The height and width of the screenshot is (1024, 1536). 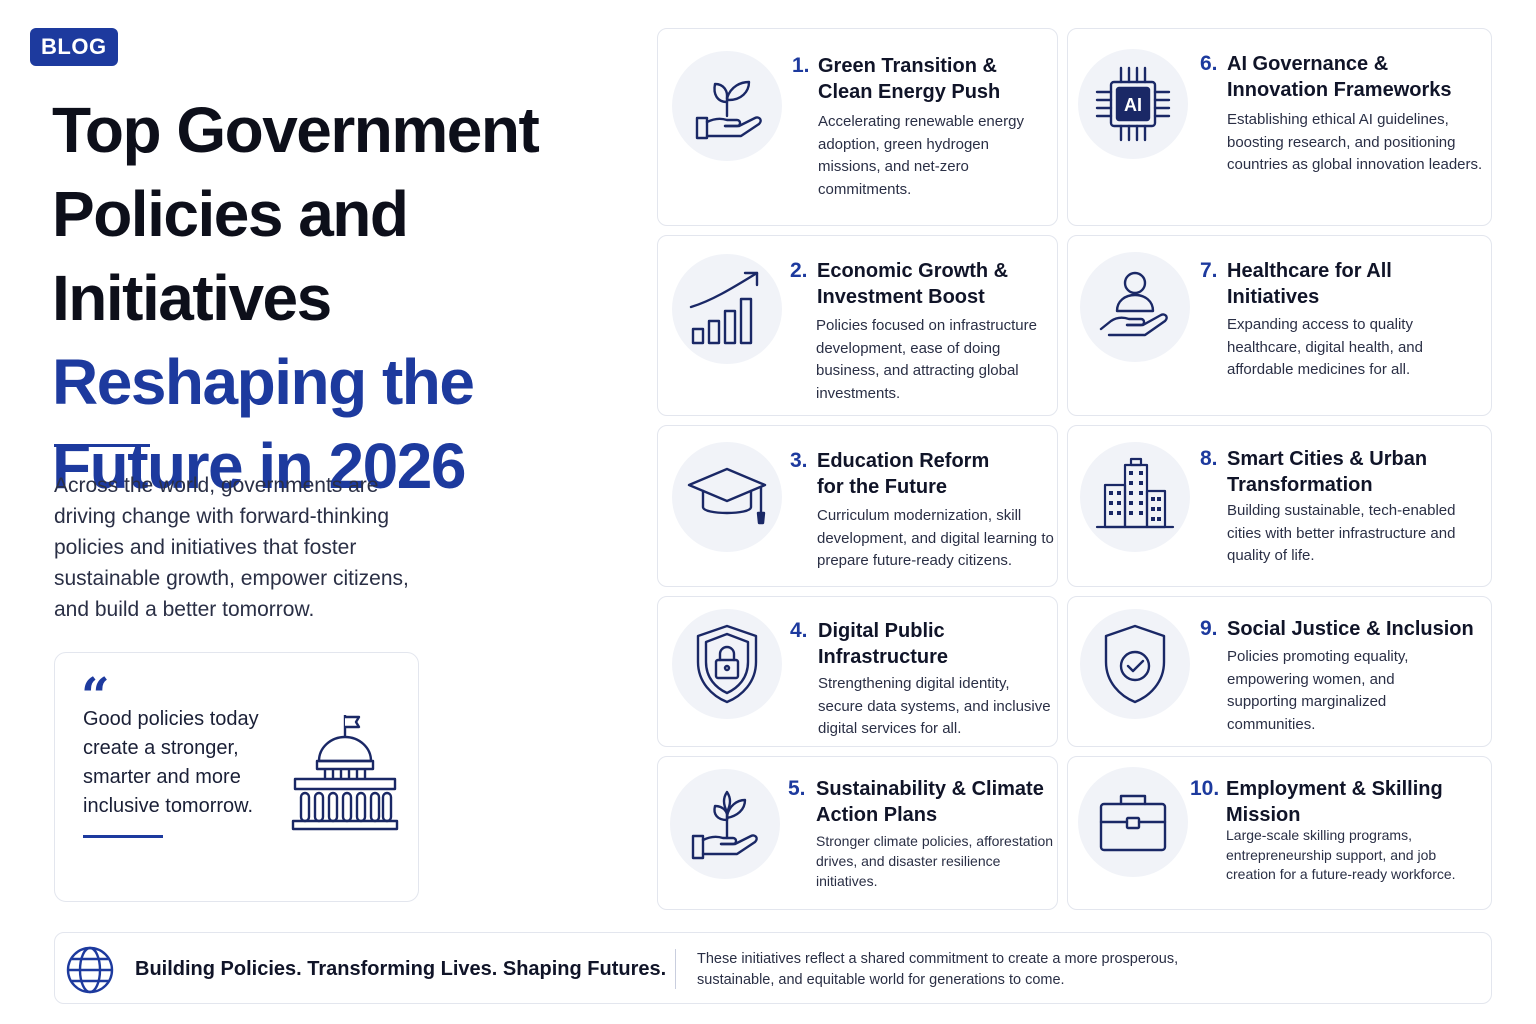 What do you see at coordinates (1205, 788) in the screenshot?
I see `policy-number: 10.` at bounding box center [1205, 788].